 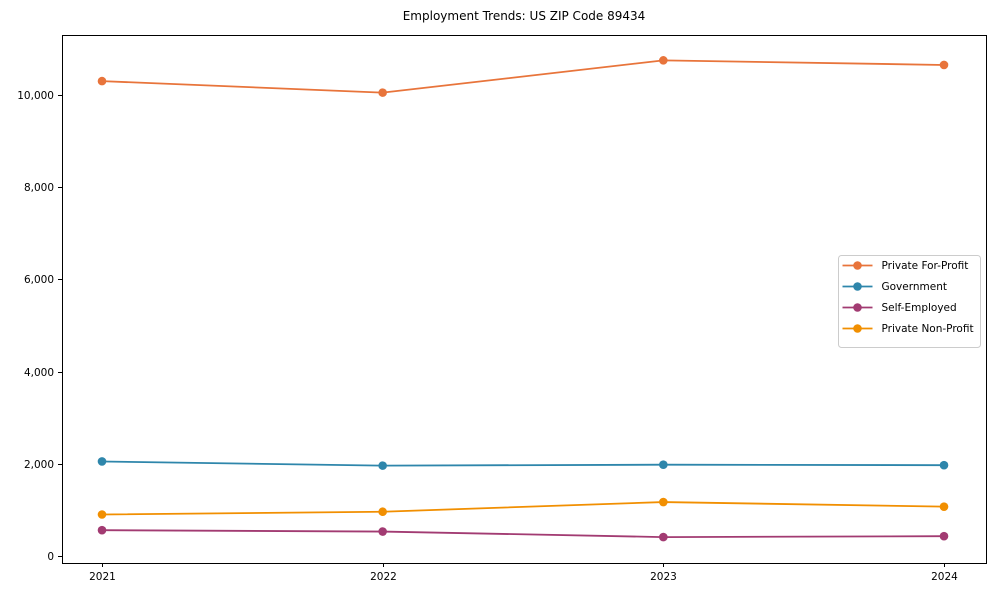 What do you see at coordinates (39, 188) in the screenshot?
I see `y-tick-label: 8,000` at bounding box center [39, 188].